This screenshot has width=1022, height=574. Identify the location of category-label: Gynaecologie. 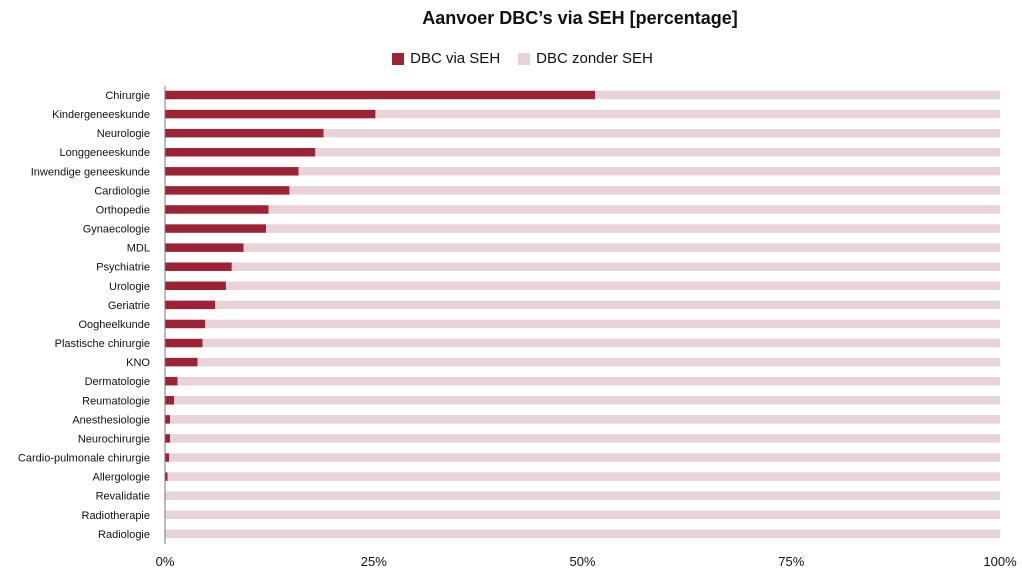
(116, 230).